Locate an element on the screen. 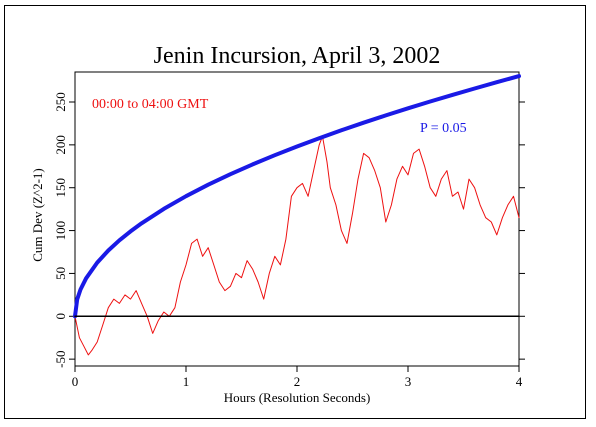 The image size is (596, 427). chart-title: Jenin Incursion, April 3, 2002 is located at coordinates (297, 56).